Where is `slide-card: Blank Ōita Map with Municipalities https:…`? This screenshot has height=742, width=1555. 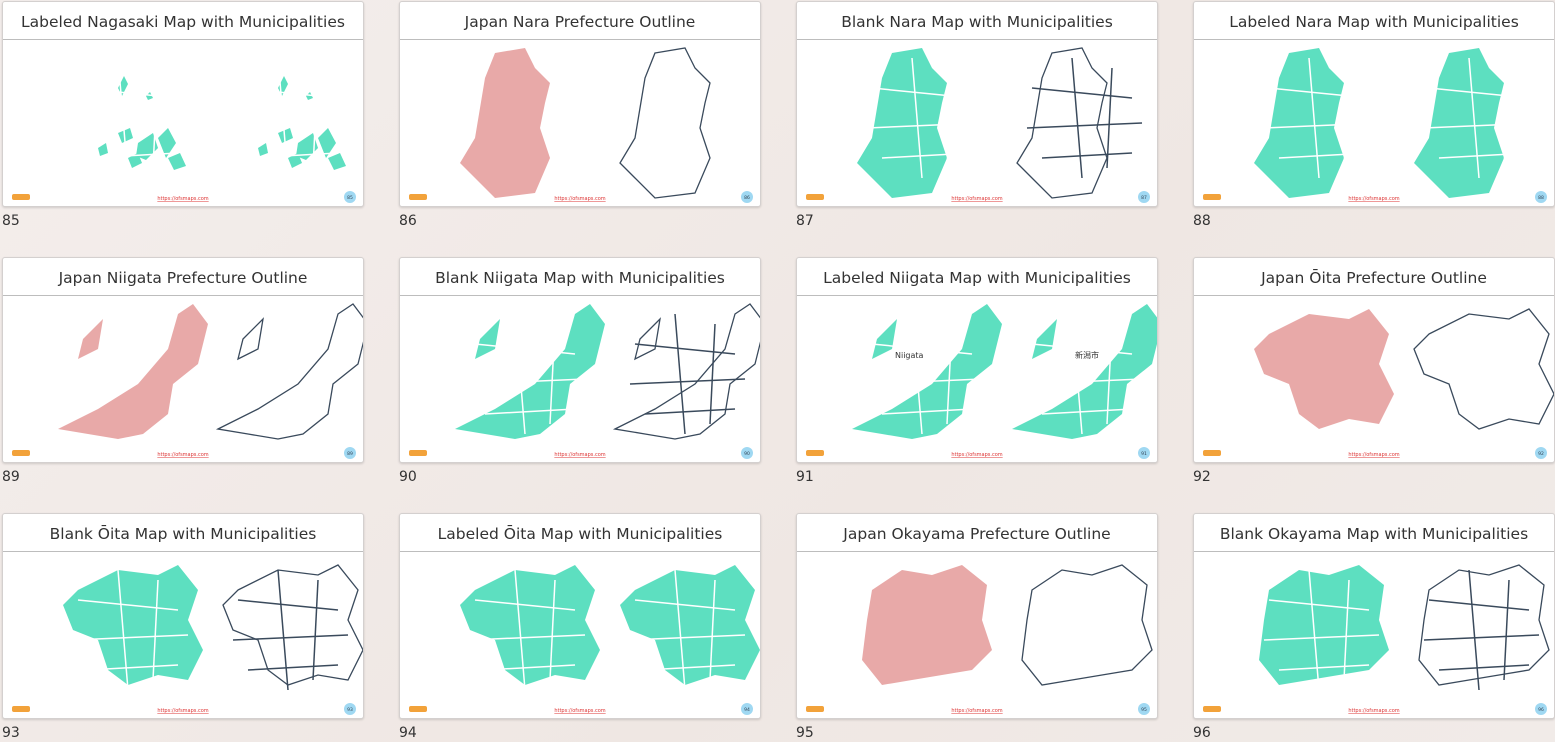
slide-card: Blank Ōita Map with Municipalities https:… is located at coordinates (183, 616).